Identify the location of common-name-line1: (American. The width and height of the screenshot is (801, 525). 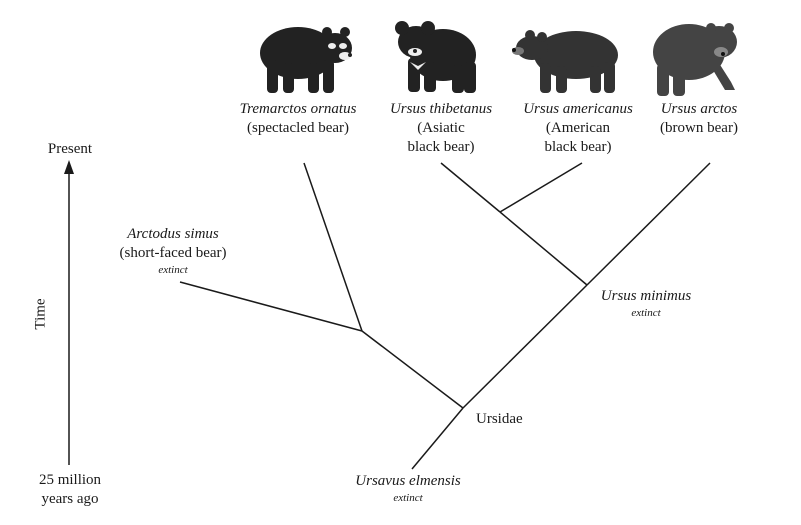
(578, 128).